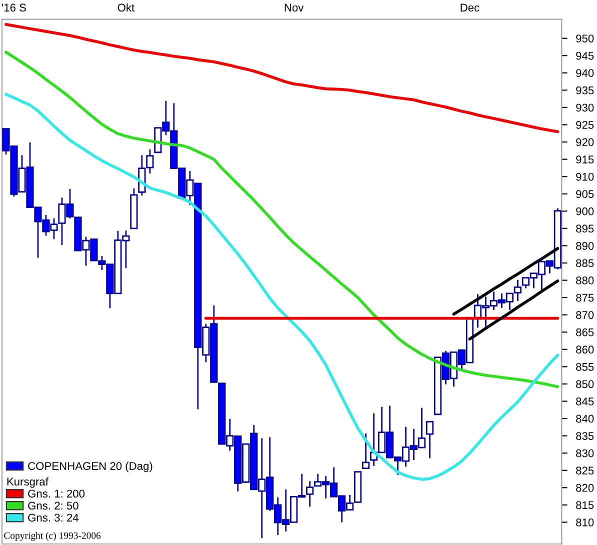  Describe the element at coordinates (585, 176) in the screenshot. I see `y-tick-label: 910` at that location.